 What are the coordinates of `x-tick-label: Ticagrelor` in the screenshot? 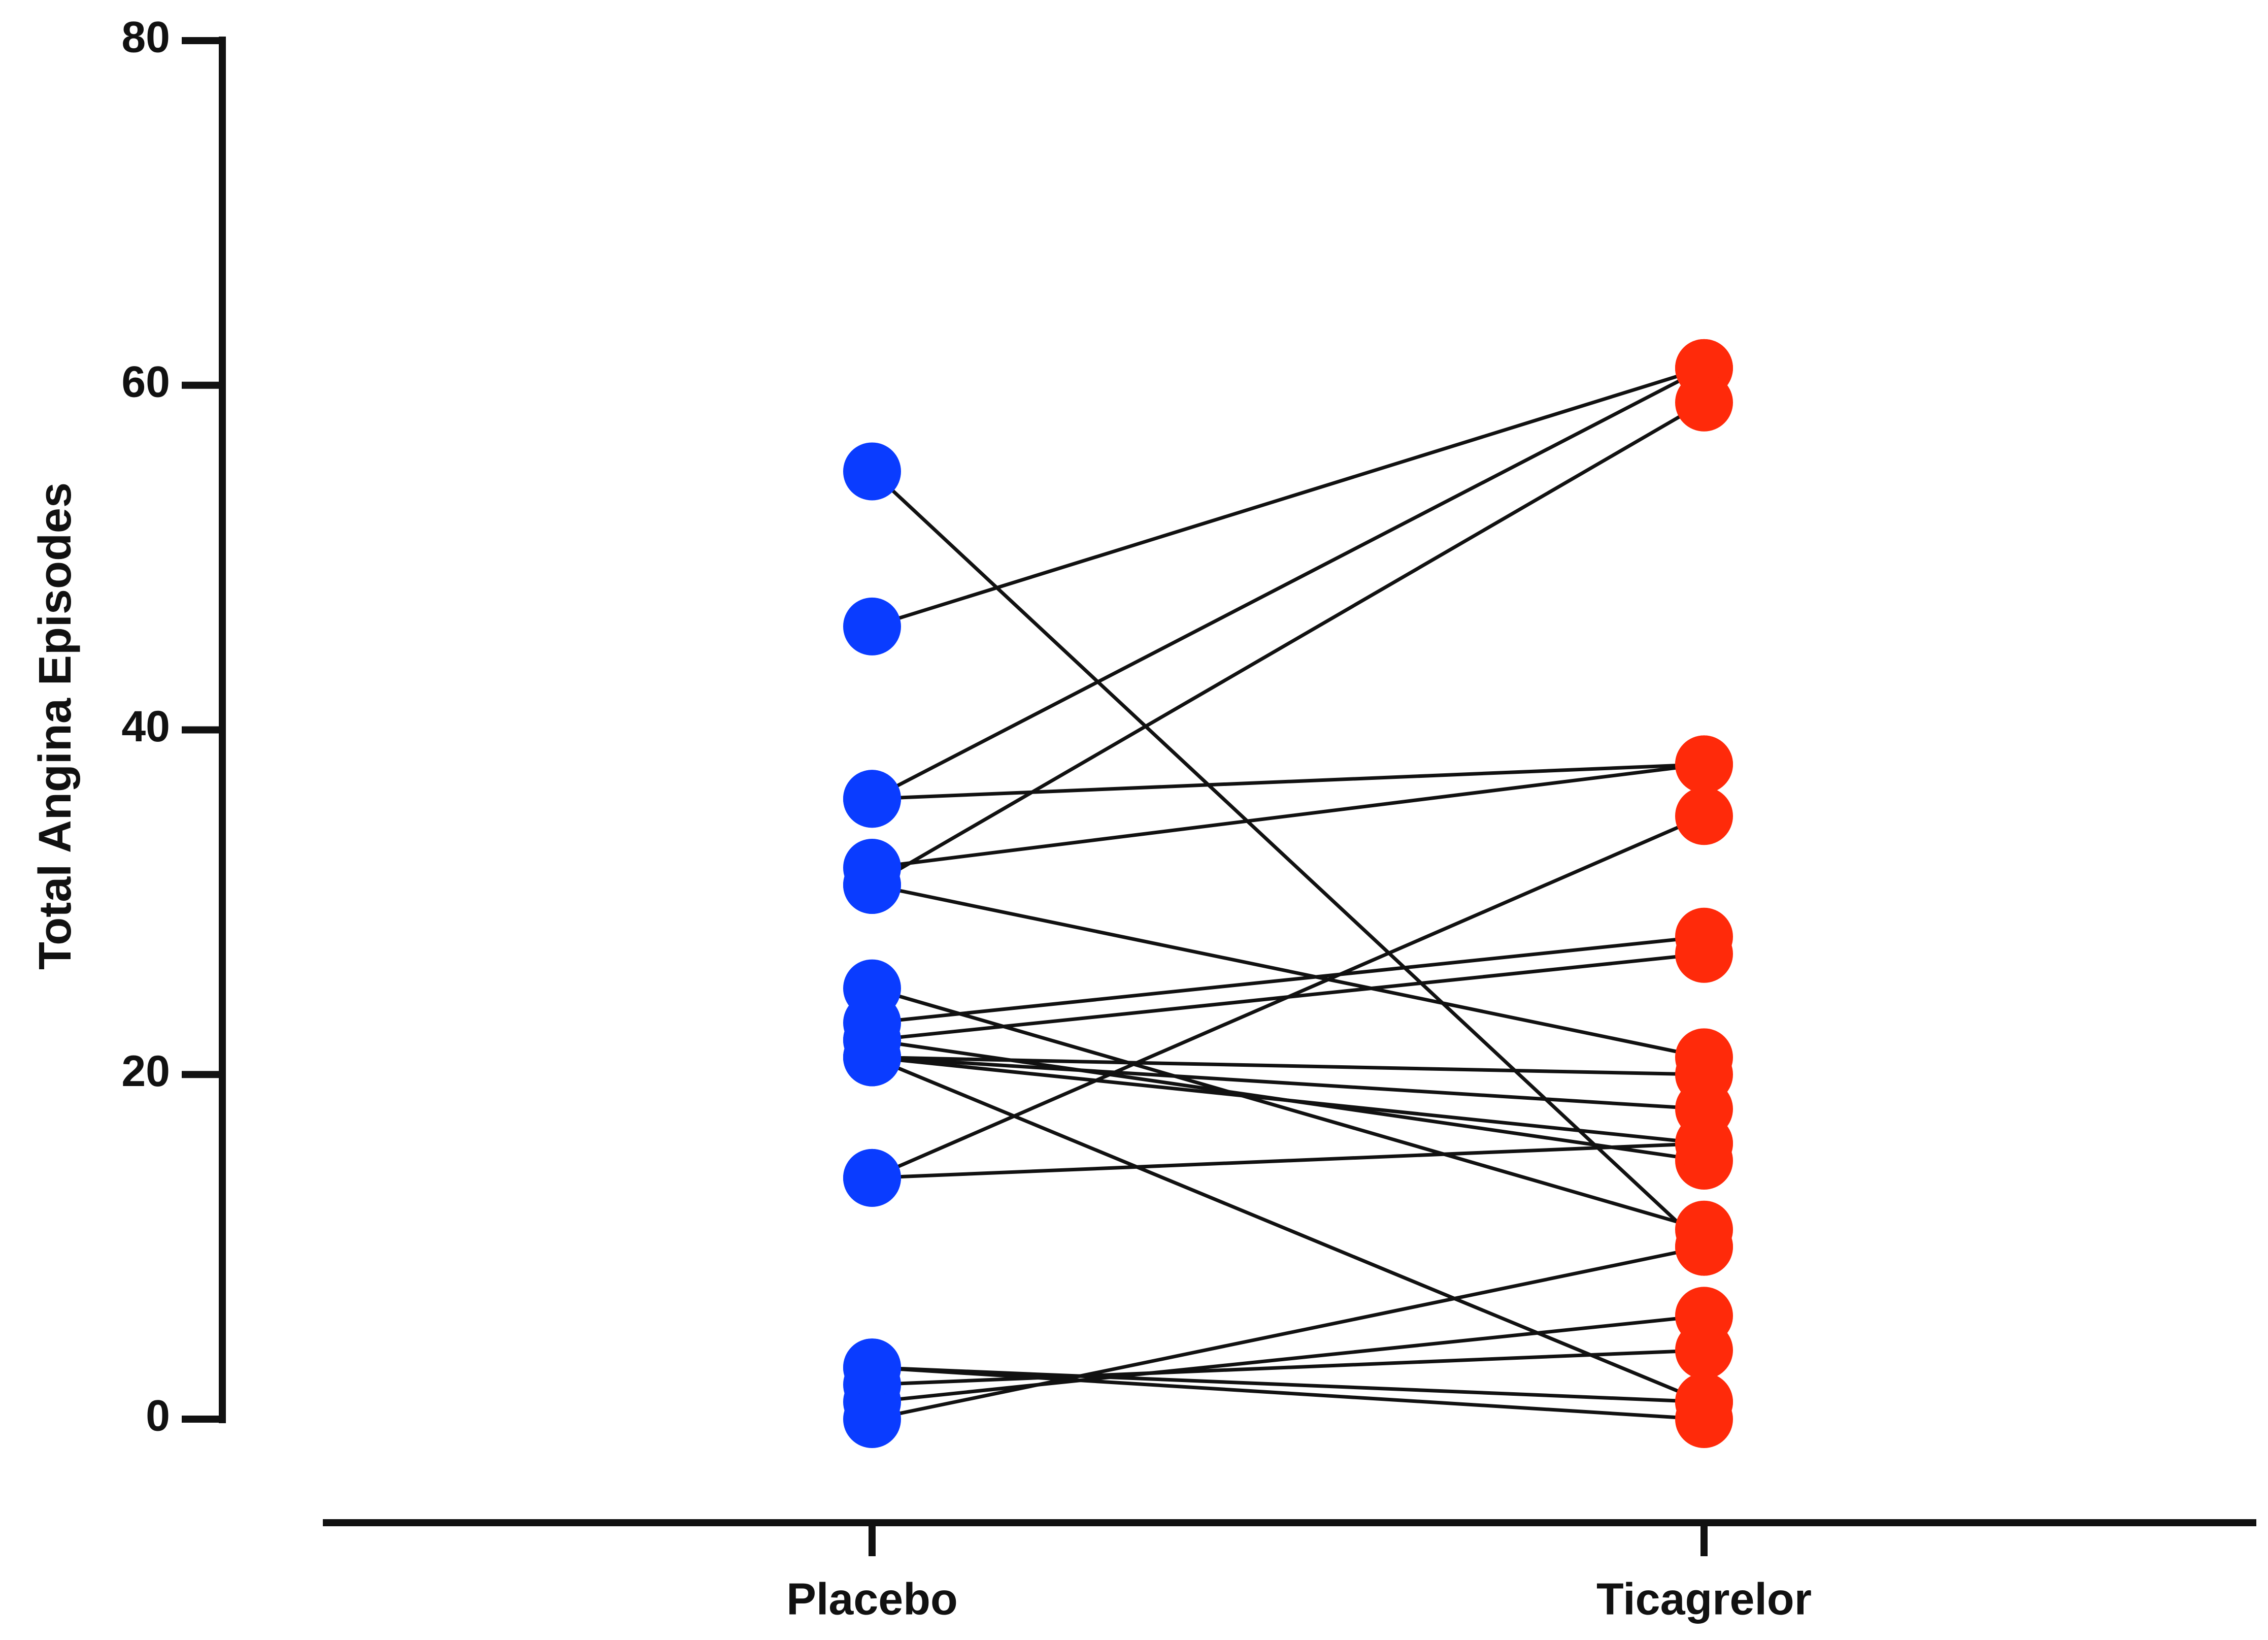 It's located at (1704, 1598).